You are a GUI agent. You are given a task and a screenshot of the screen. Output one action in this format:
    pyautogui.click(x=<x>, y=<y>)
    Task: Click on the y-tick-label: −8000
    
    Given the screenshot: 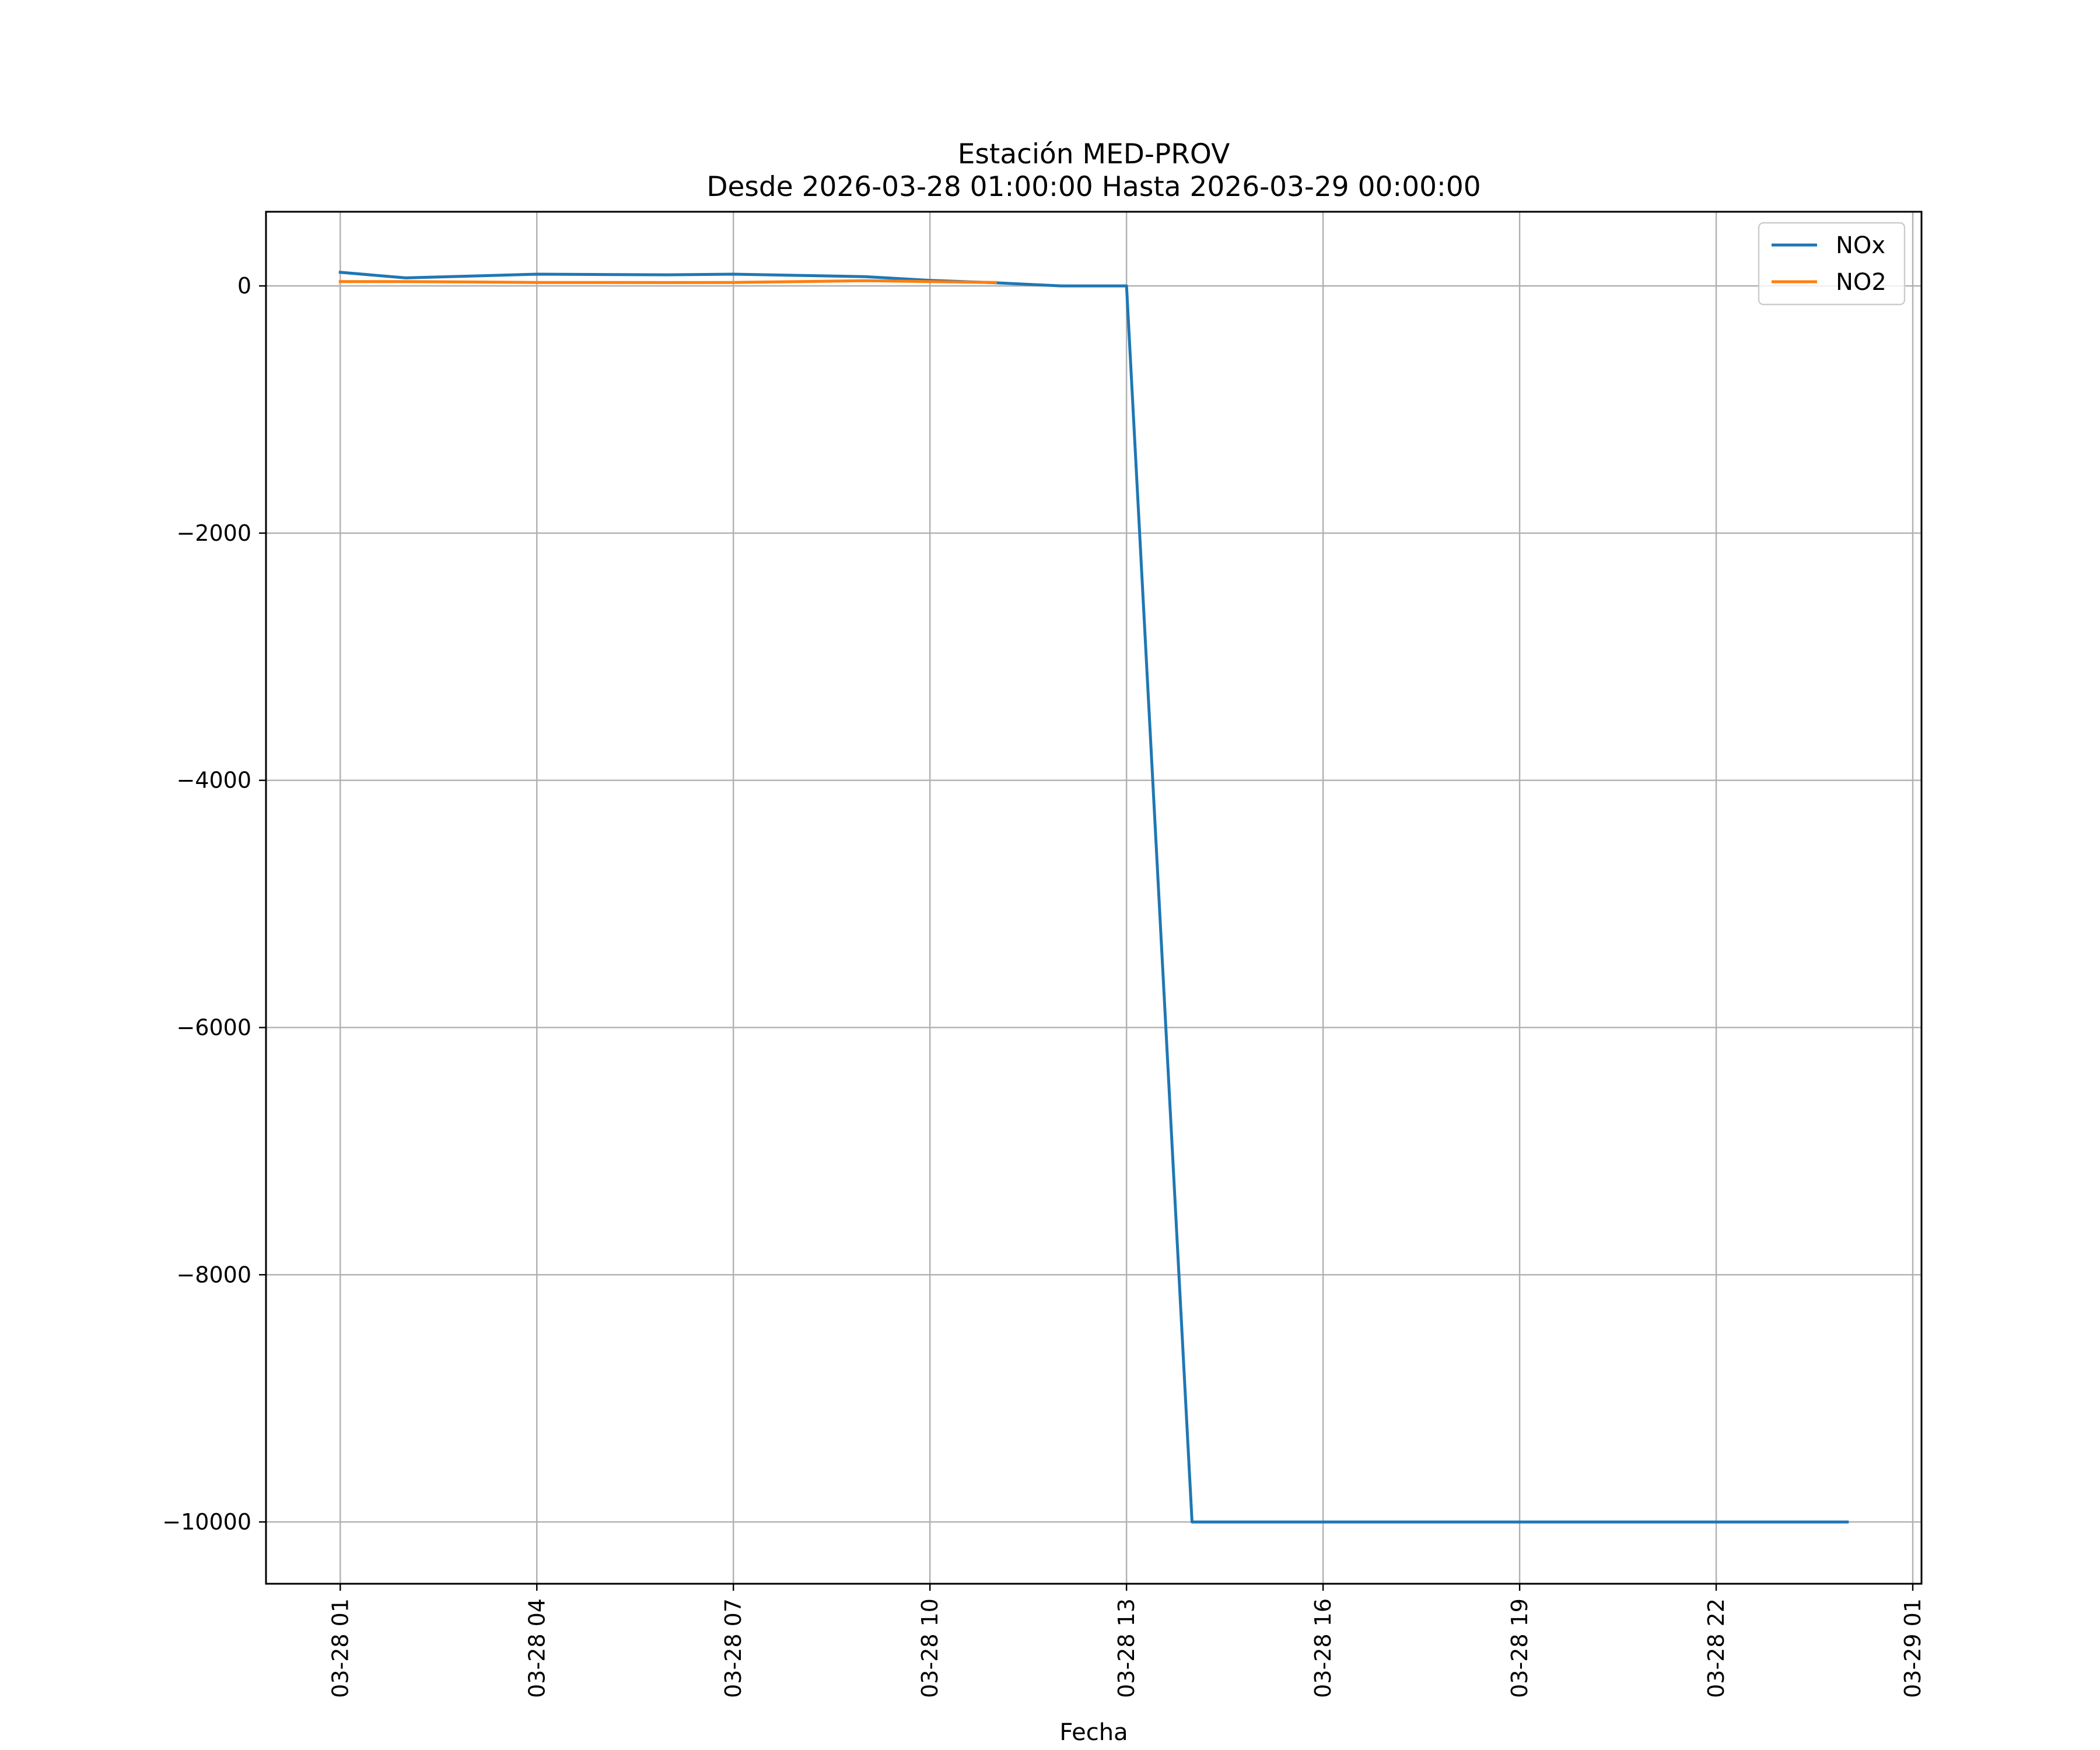 What is the action you would take?
    pyautogui.click(x=213, y=1274)
    